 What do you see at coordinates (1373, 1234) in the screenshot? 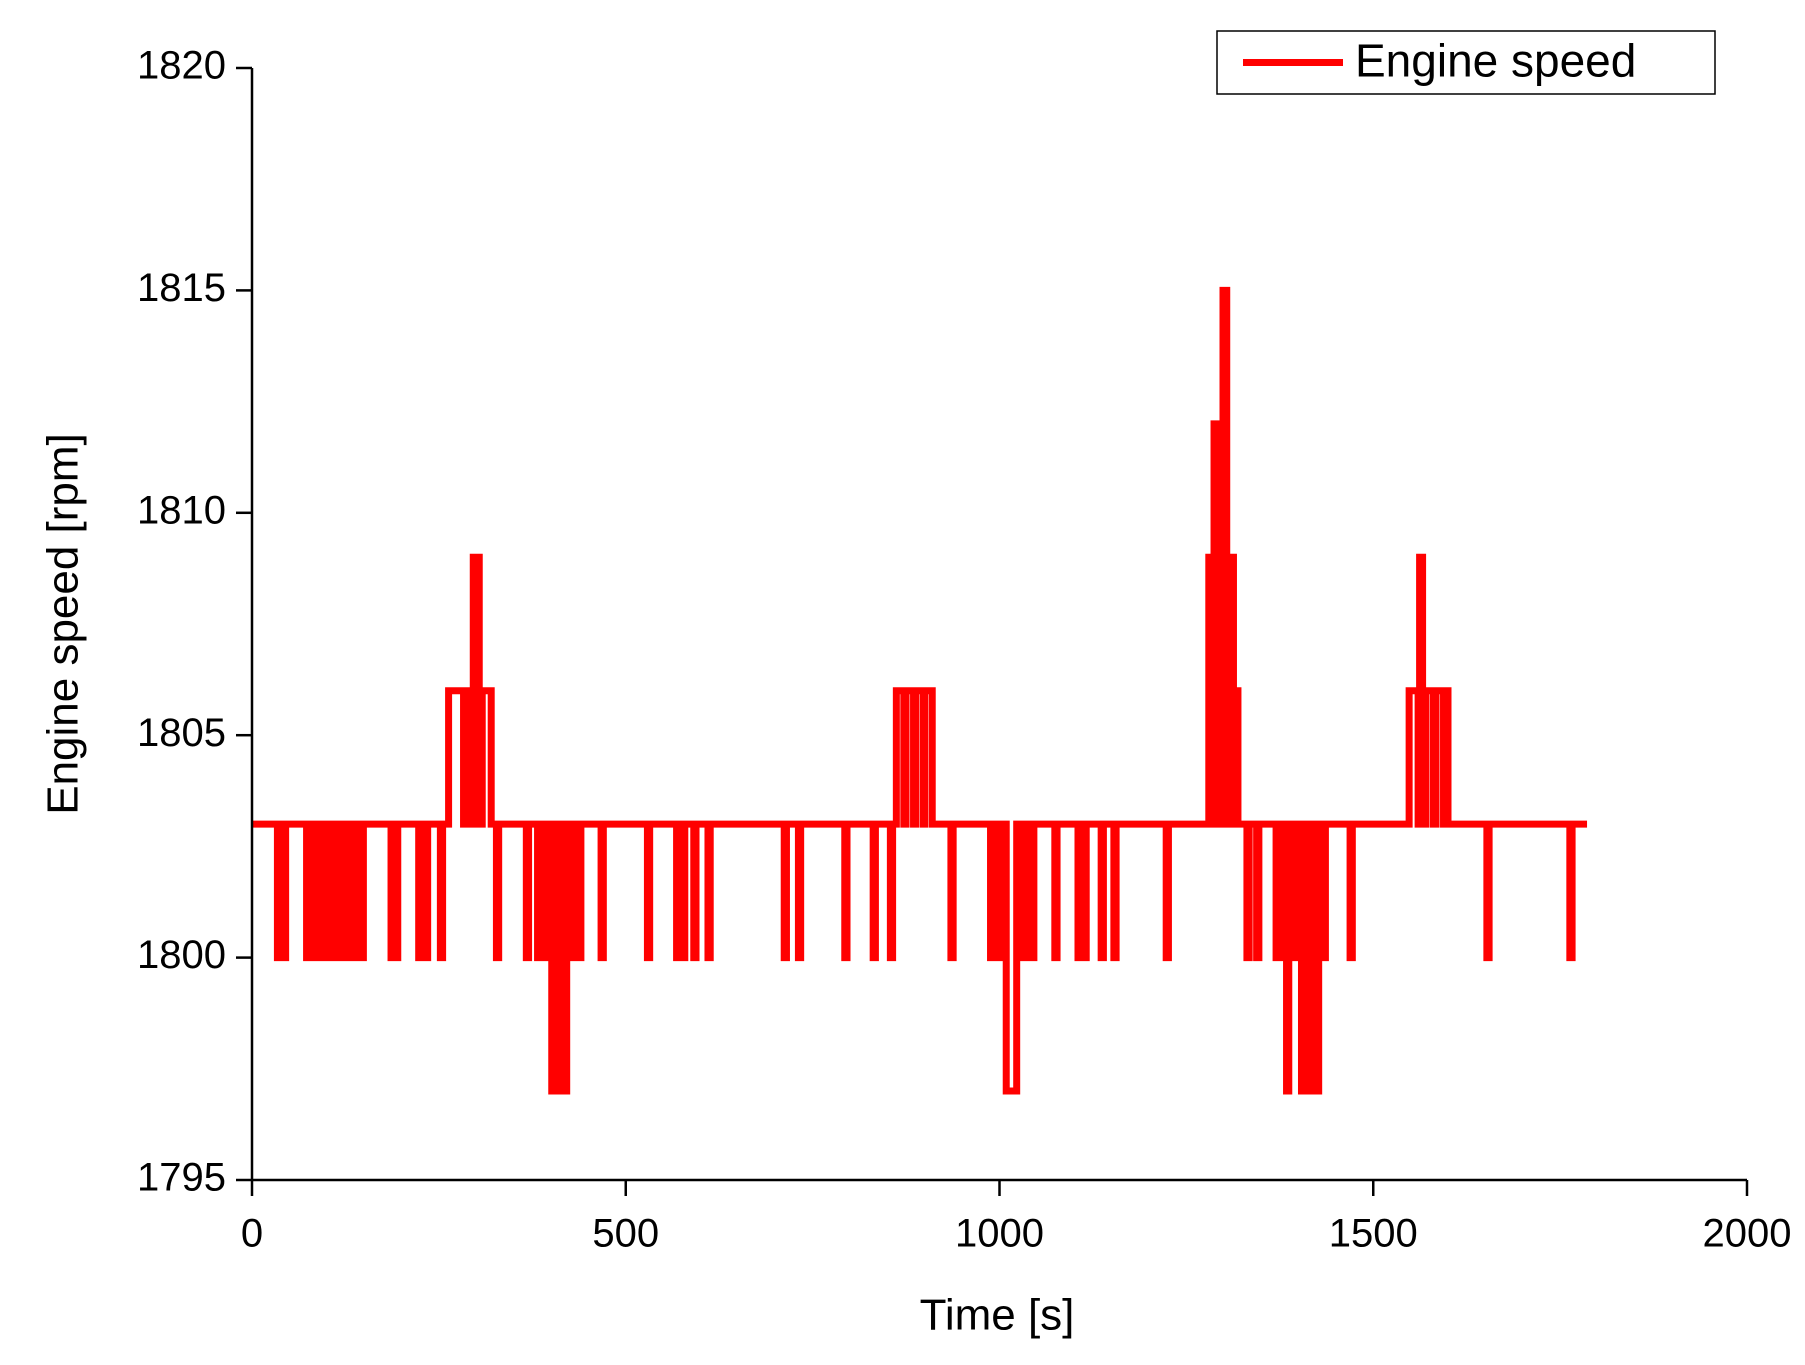
I see `x-tick-label: 1500` at bounding box center [1373, 1234].